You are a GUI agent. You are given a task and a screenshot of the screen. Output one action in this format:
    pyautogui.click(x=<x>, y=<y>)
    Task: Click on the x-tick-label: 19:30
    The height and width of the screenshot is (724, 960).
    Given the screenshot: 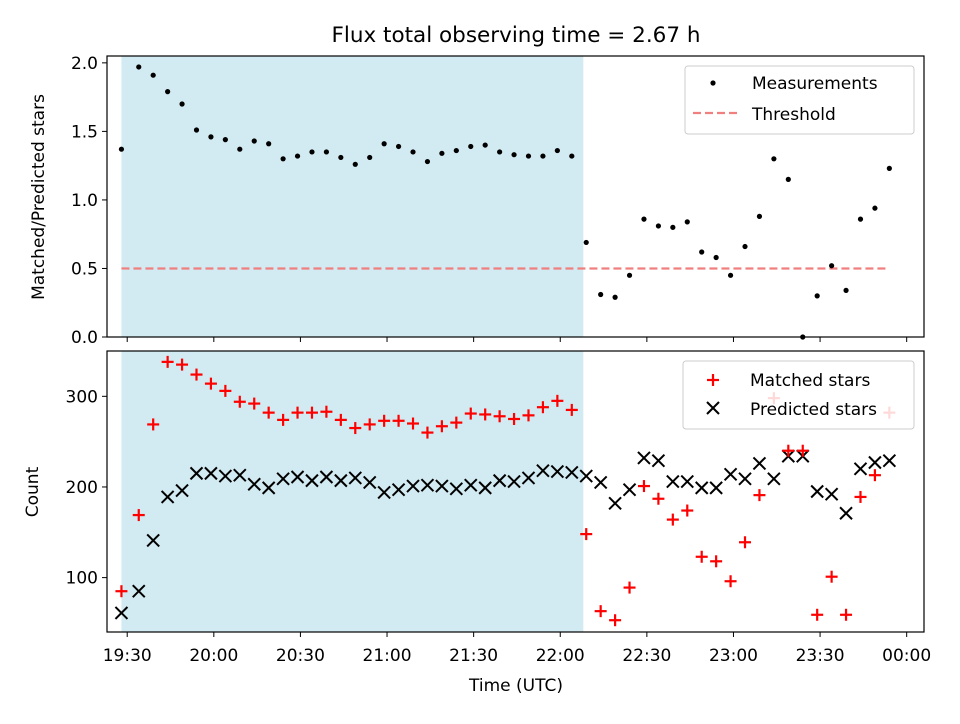 What is the action you would take?
    pyautogui.click(x=127, y=656)
    